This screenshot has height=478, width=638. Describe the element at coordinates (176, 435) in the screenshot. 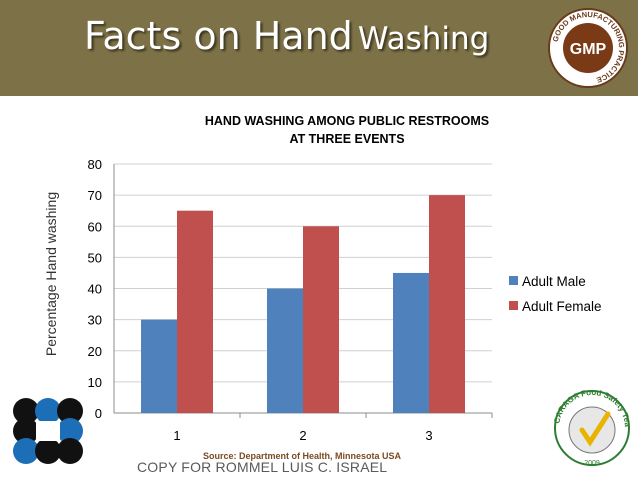

I see `x-tick-label: 1` at that location.